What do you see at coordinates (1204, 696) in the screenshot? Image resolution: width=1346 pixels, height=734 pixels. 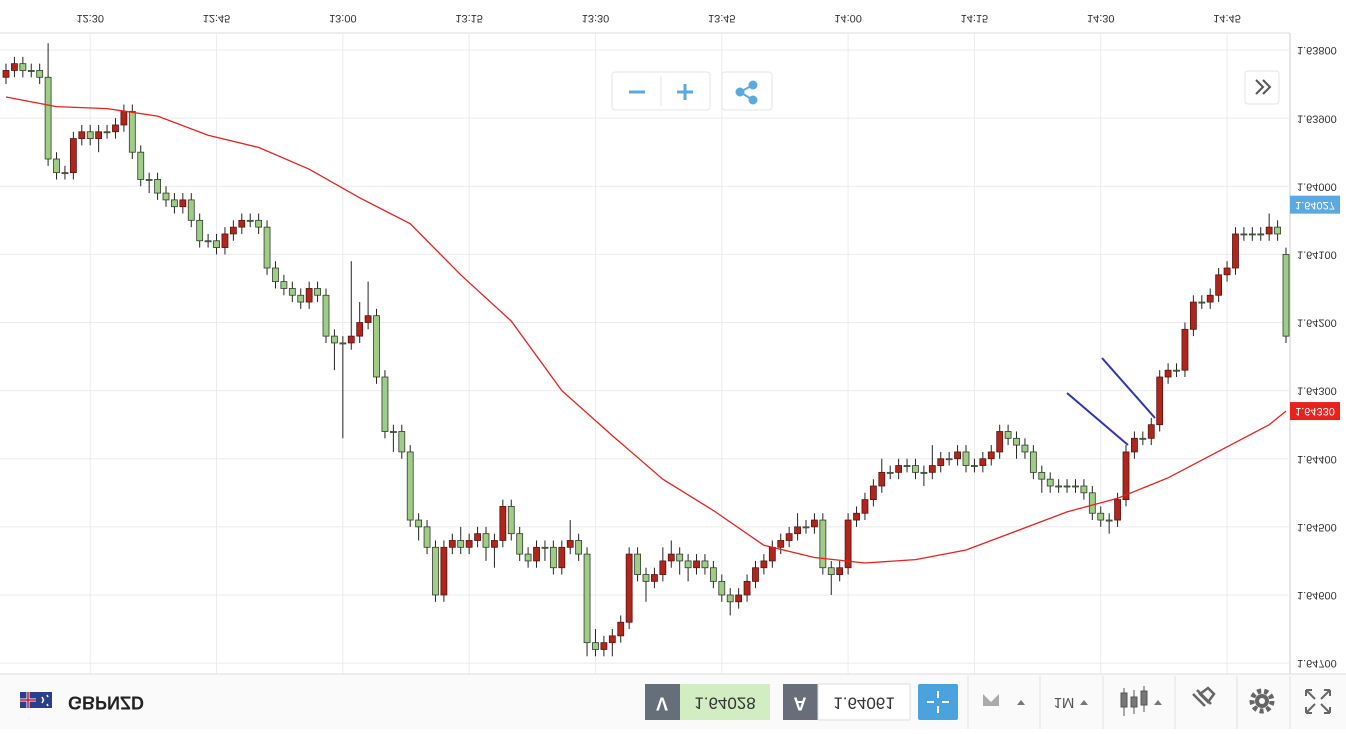 I see `drawings-icon` at bounding box center [1204, 696].